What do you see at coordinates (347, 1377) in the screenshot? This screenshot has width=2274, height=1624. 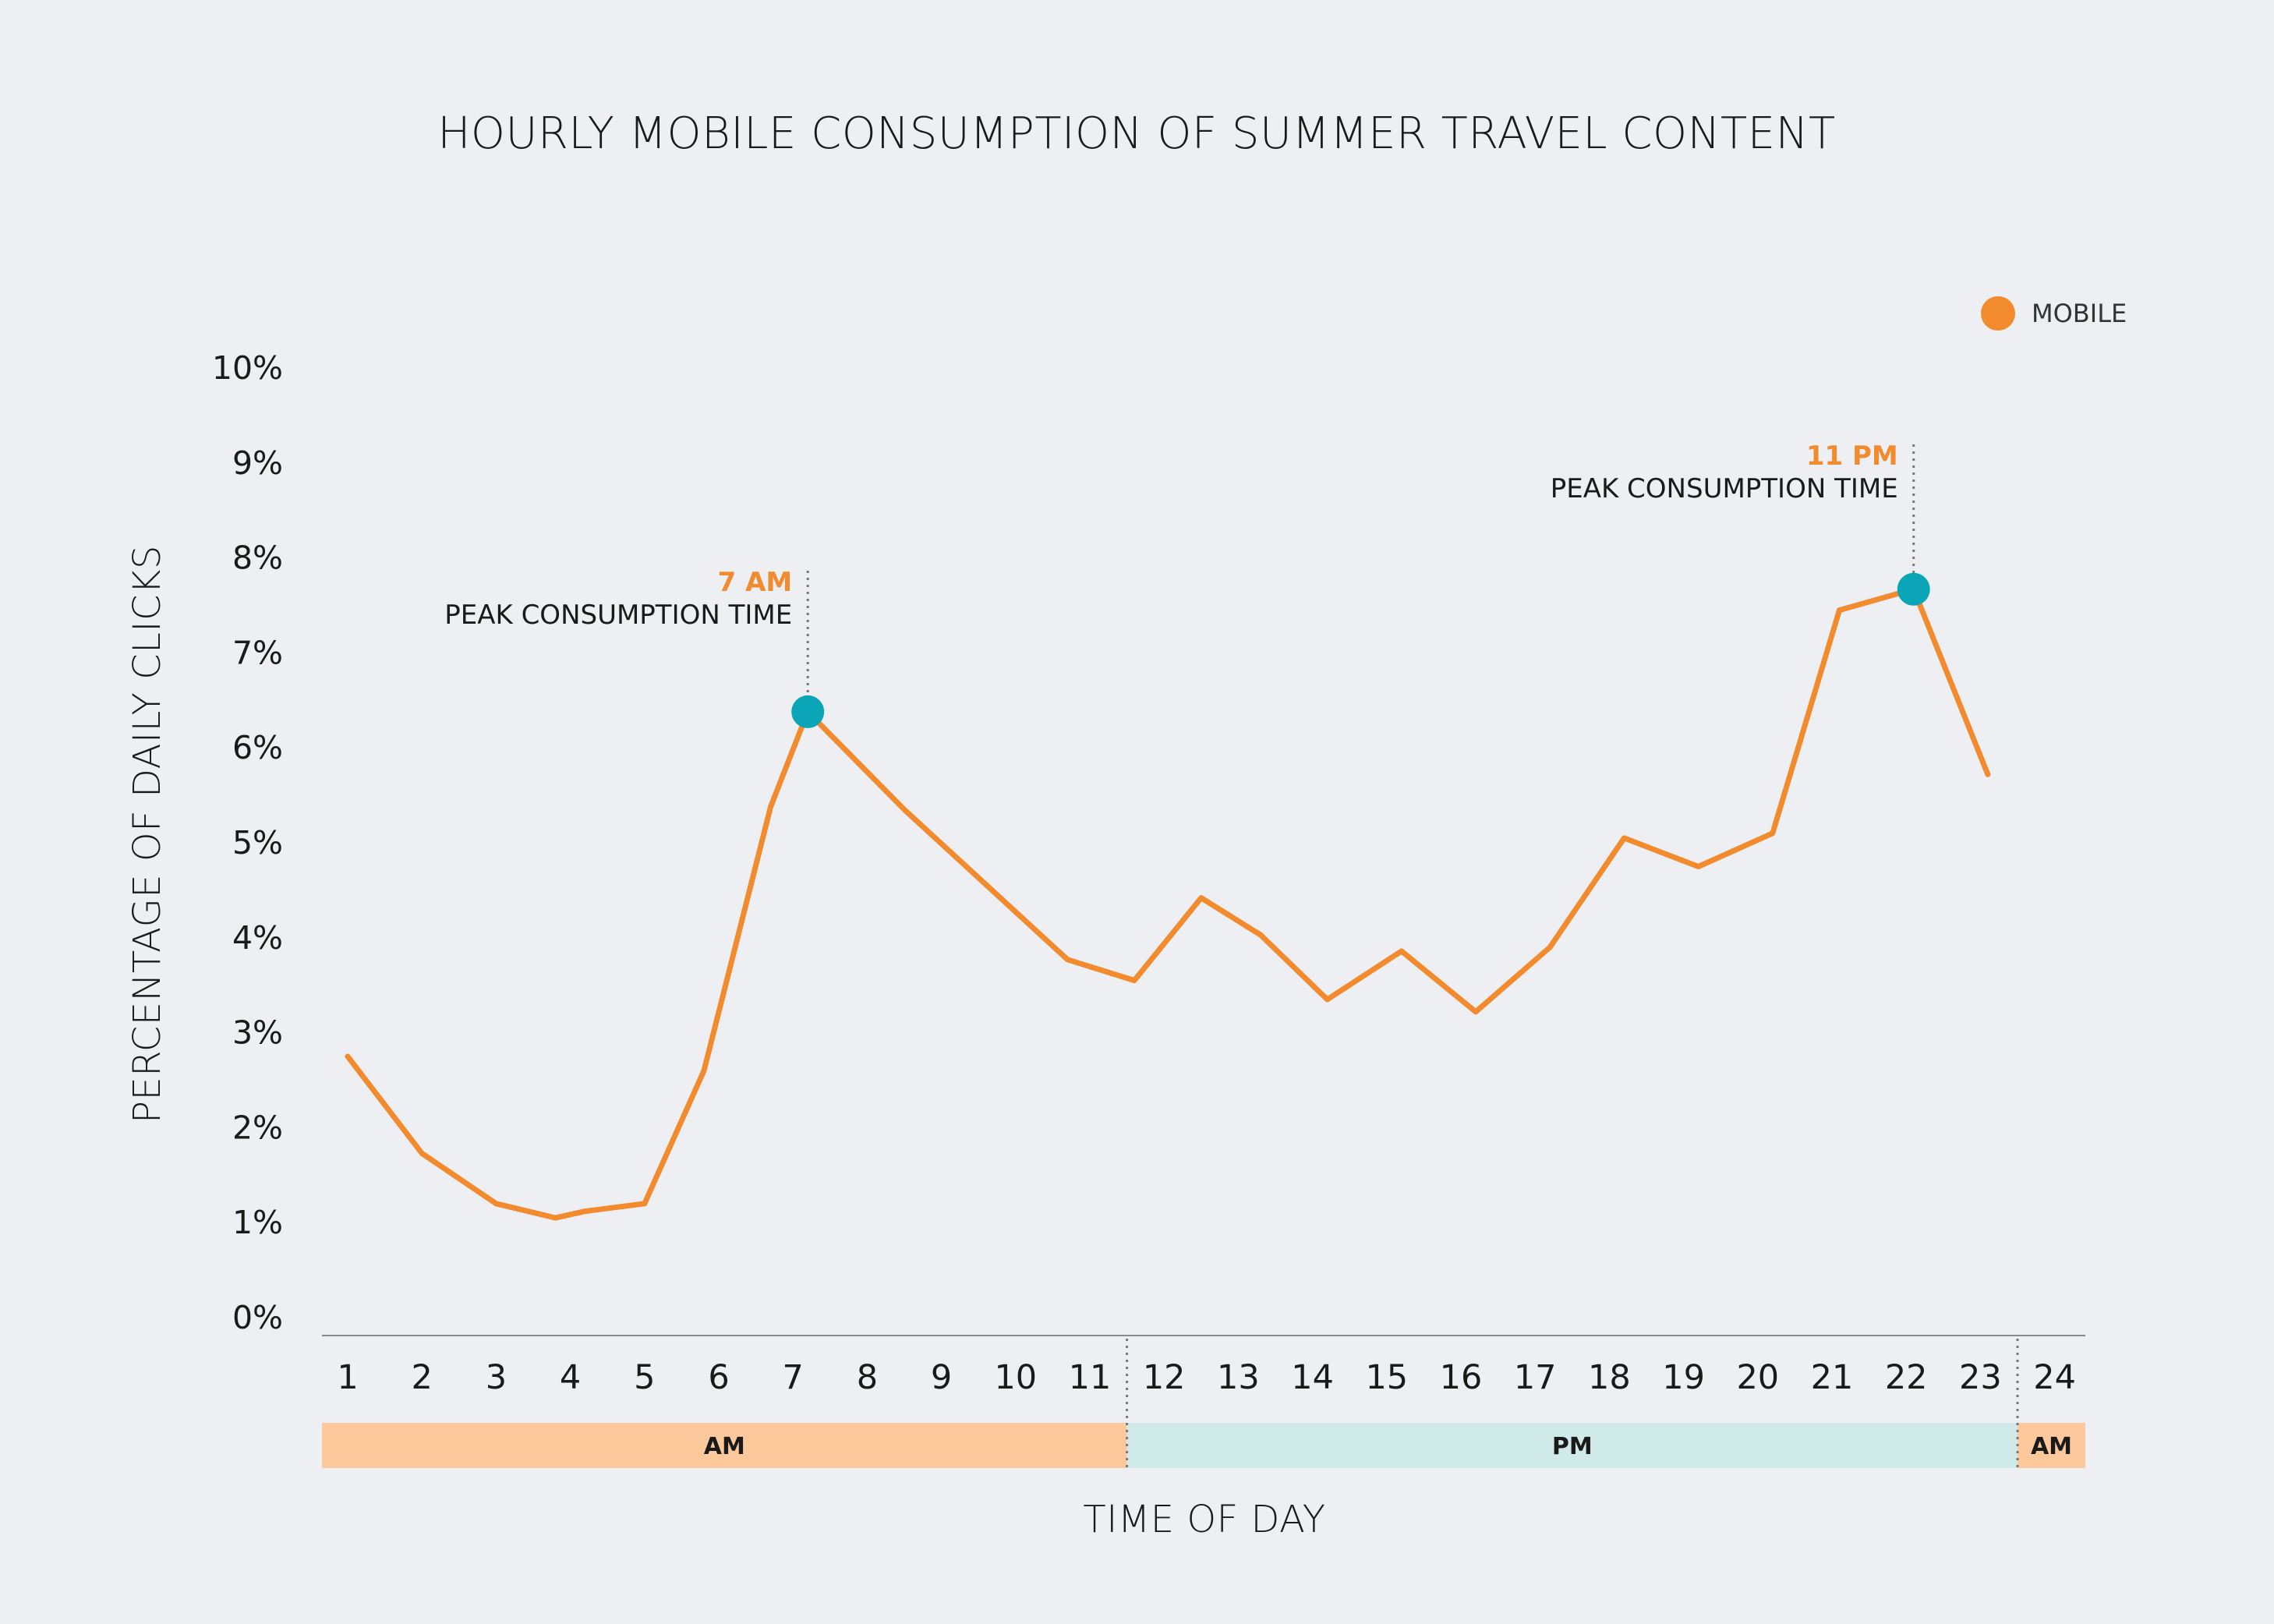 I see `x-tick-label: 1` at bounding box center [347, 1377].